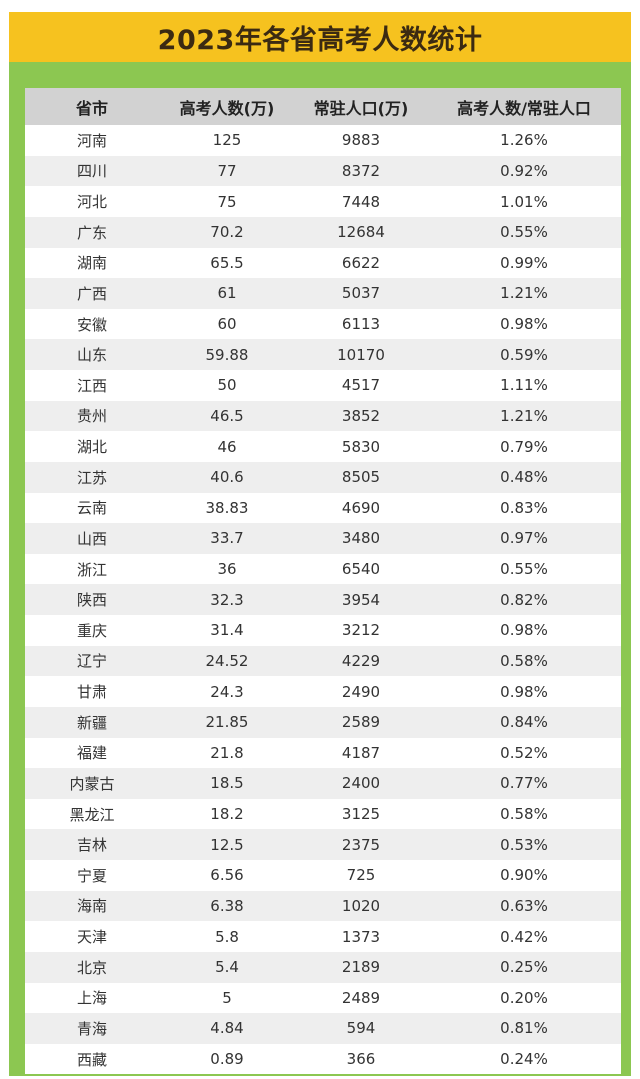  I want to click on cell-population: 3954, so click(361, 599).